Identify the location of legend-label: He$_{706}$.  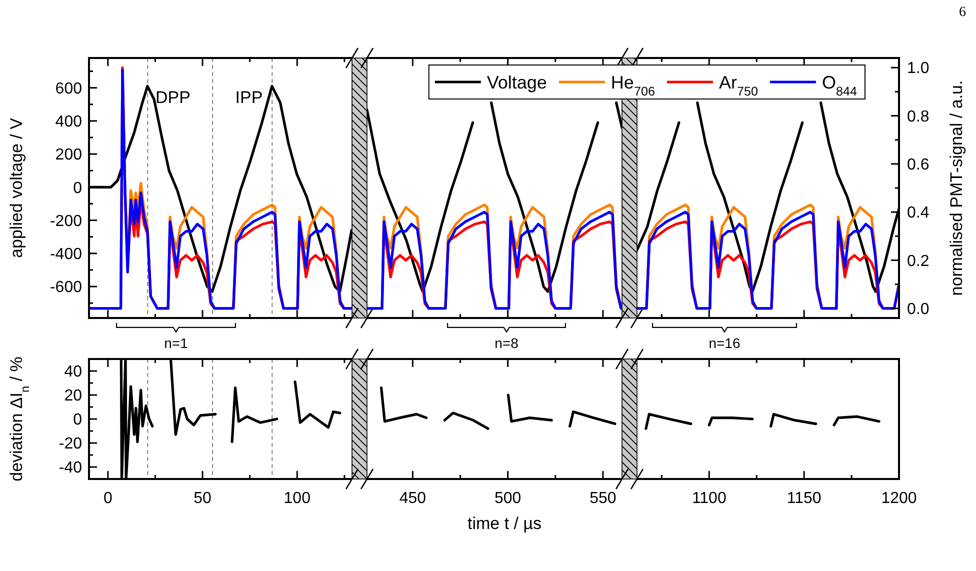
(632, 85).